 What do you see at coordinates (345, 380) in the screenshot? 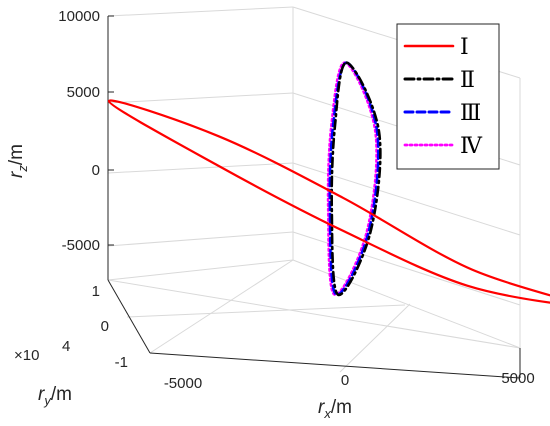
I see `x-tick-label: 0` at bounding box center [345, 380].